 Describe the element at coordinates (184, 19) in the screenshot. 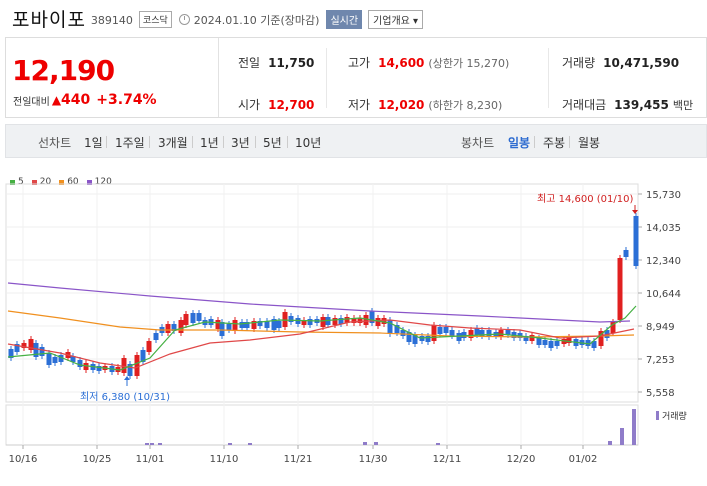

I see `clock-icon` at that location.